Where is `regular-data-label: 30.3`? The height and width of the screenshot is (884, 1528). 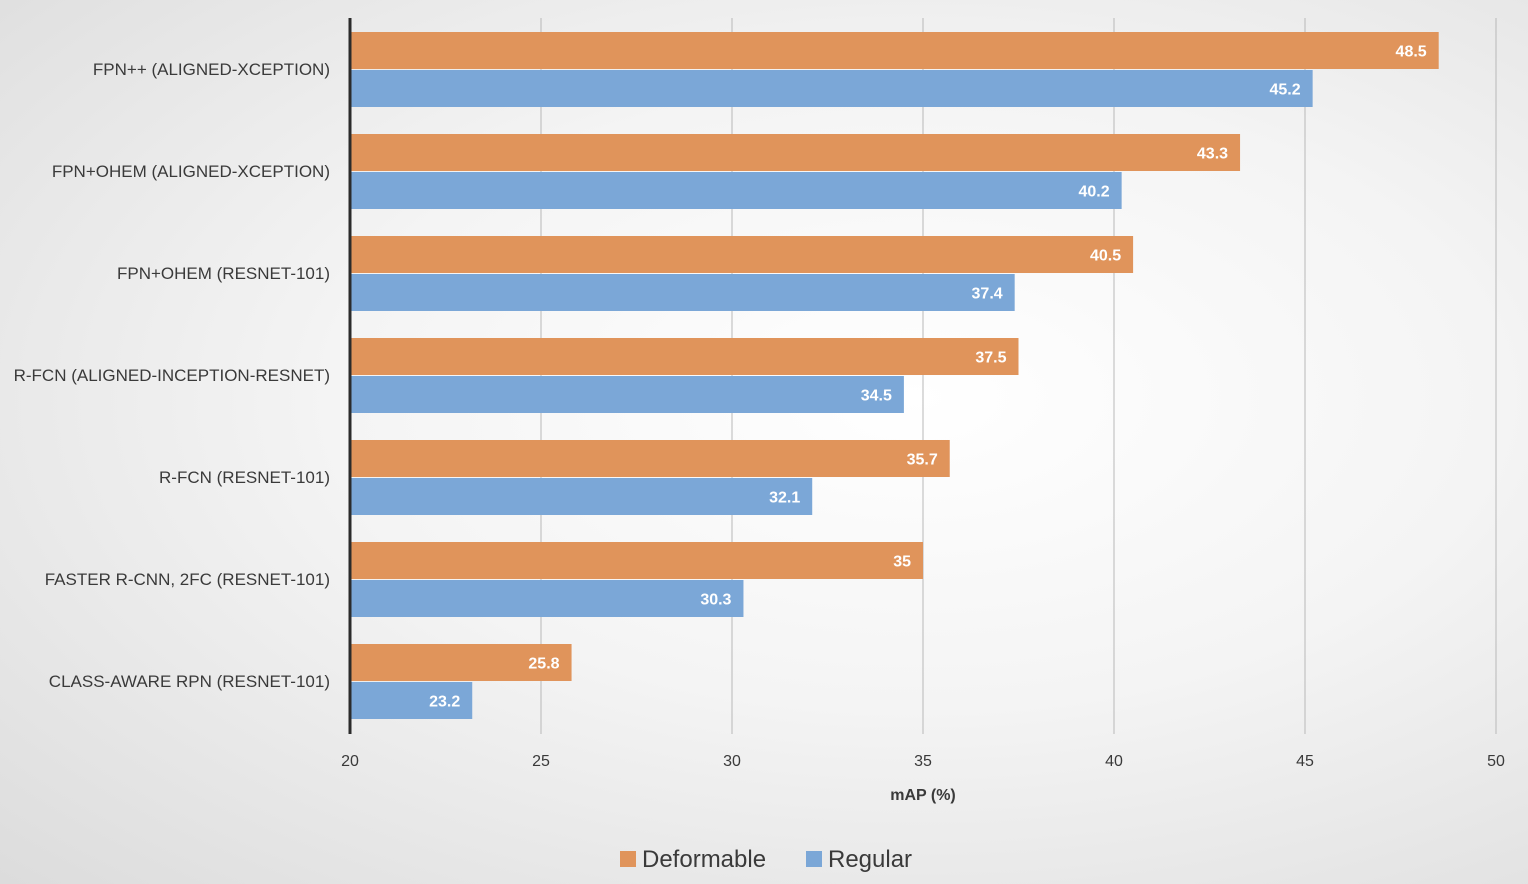 regular-data-label: 30.3 is located at coordinates (715, 600).